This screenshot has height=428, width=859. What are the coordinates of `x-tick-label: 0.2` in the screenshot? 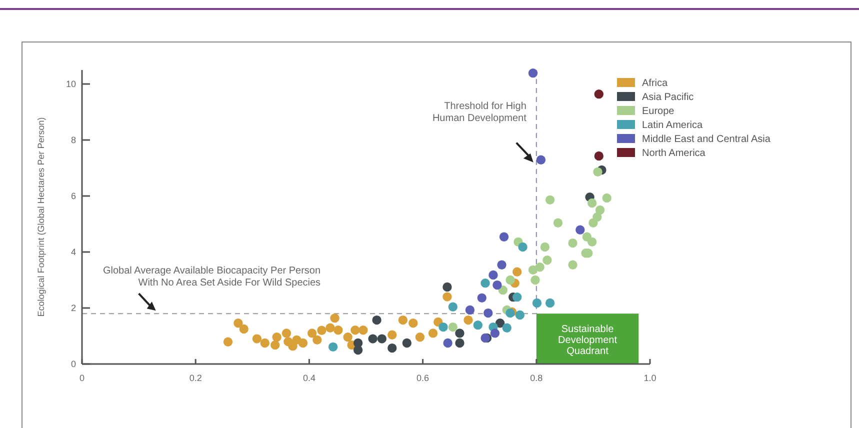 It's located at (195, 378).